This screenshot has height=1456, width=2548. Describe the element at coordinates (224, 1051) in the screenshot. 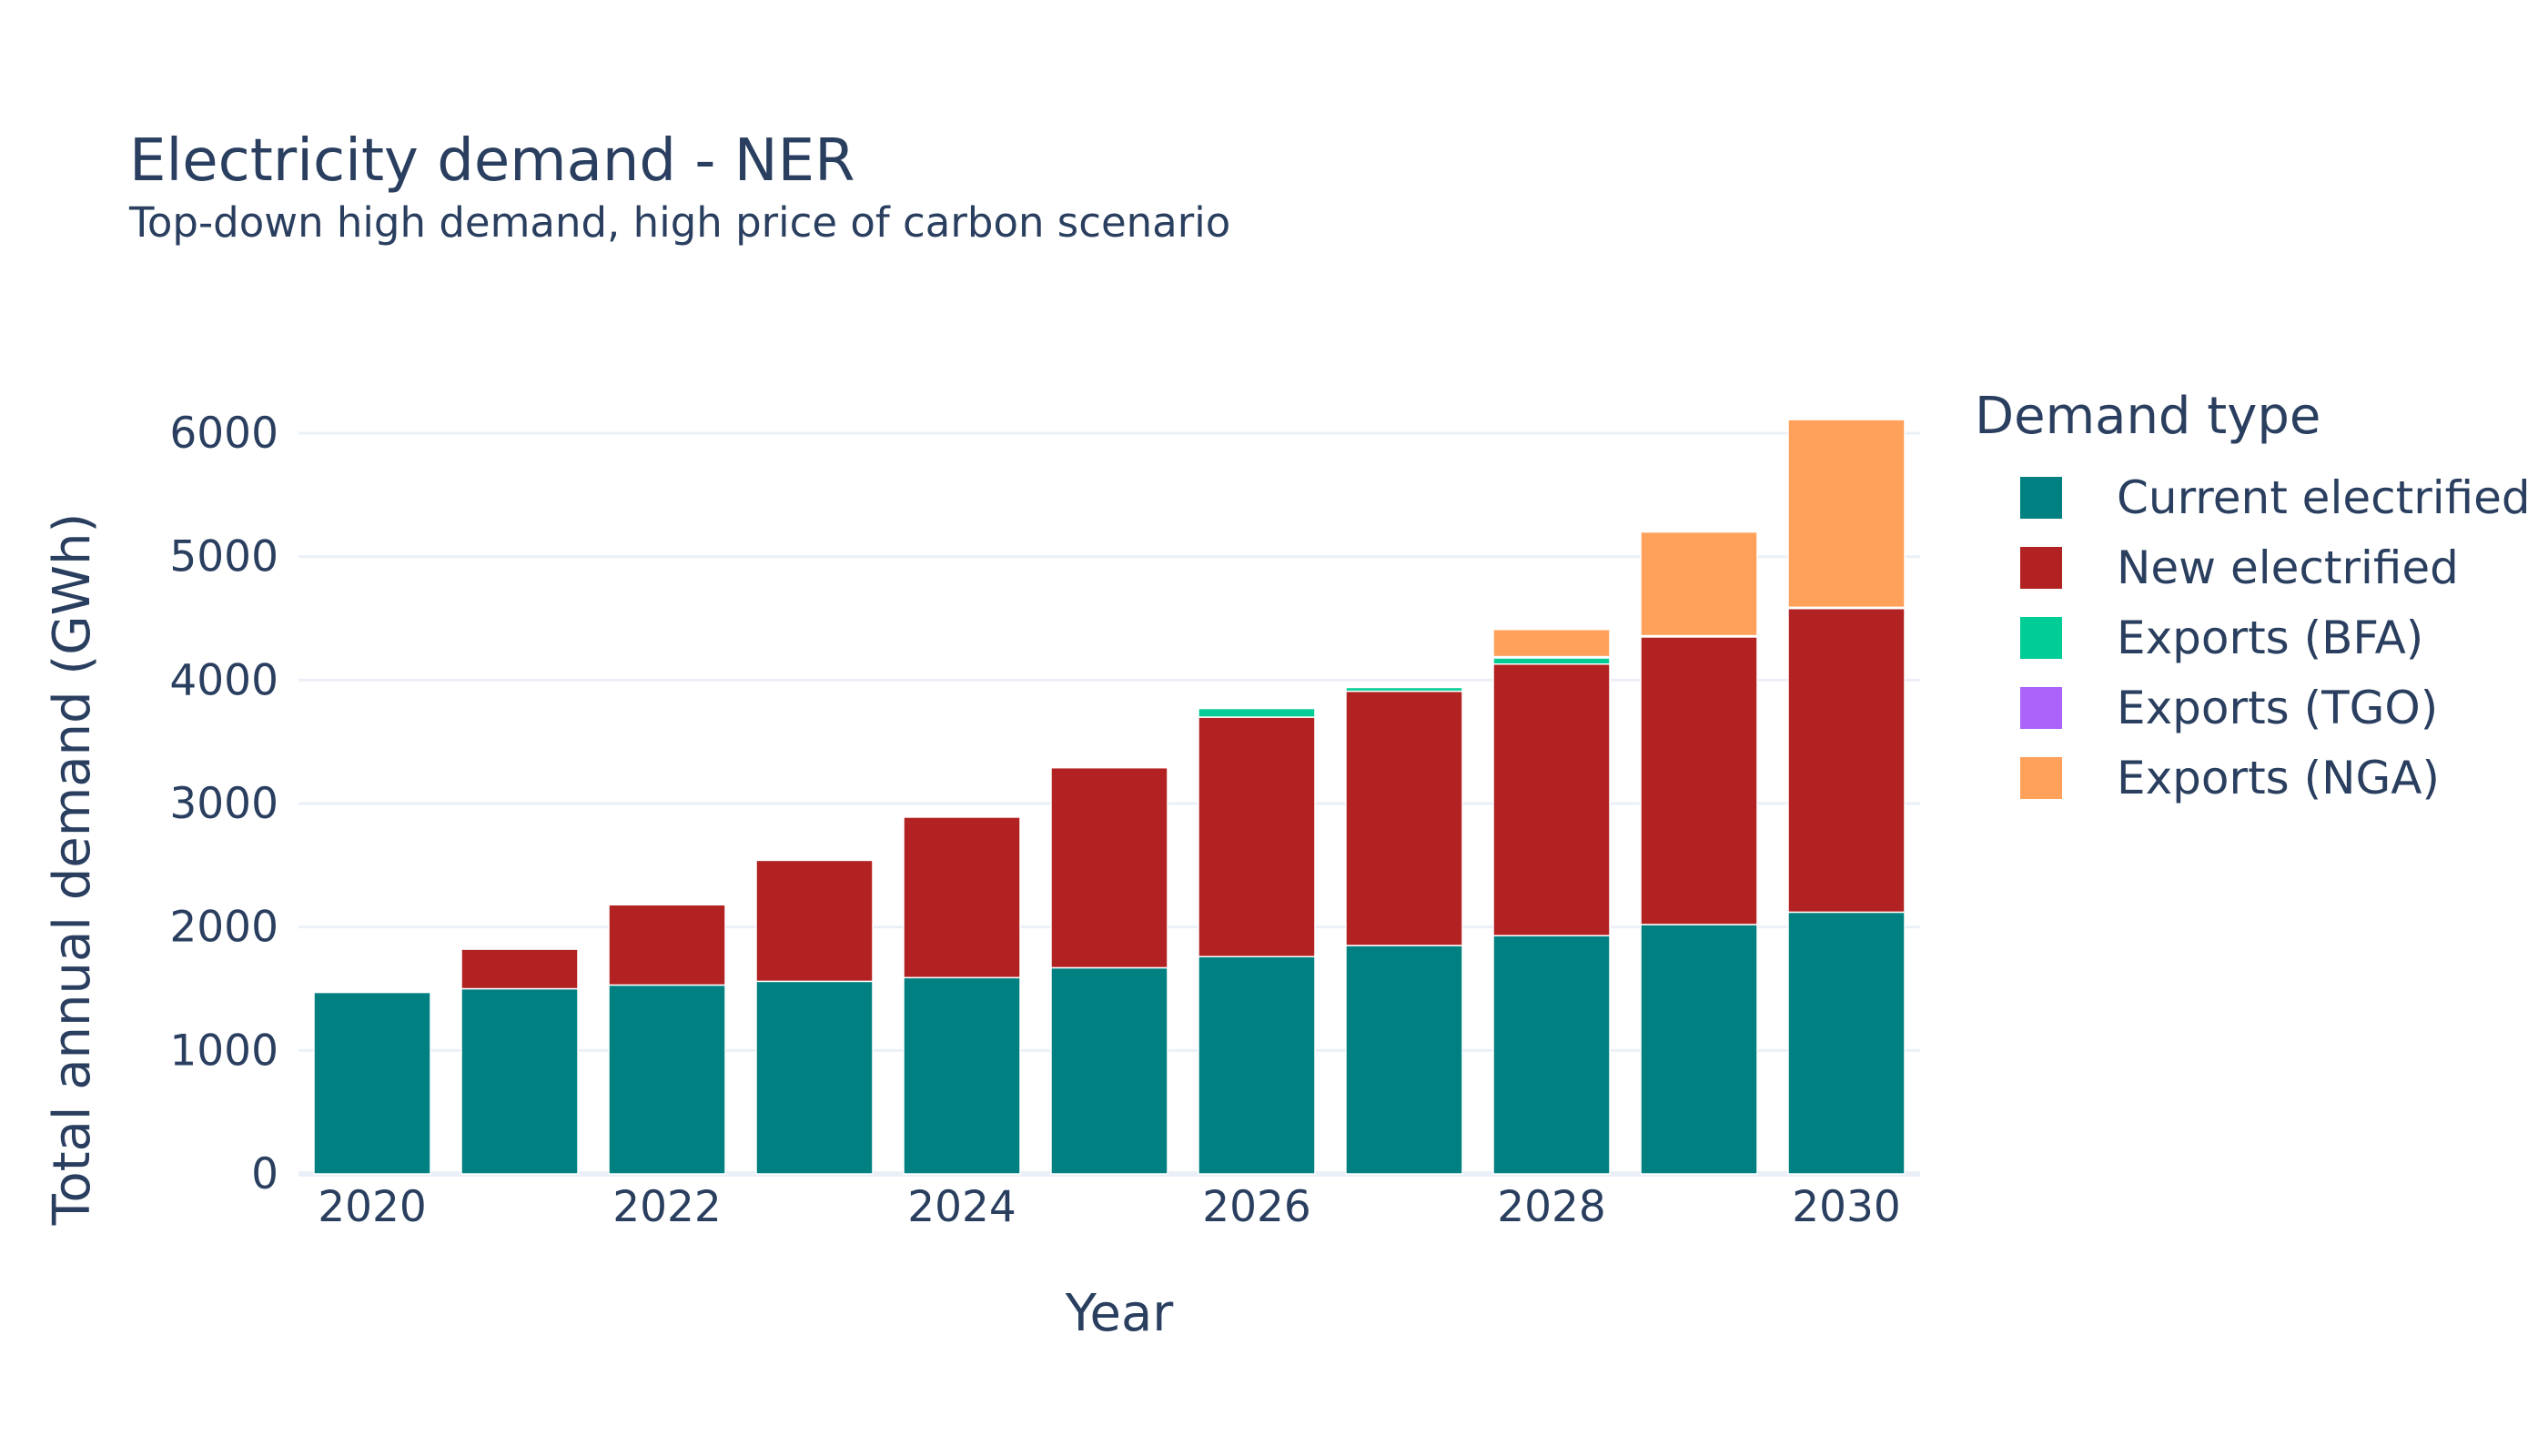

I see `y-tick-label: 1000` at that location.